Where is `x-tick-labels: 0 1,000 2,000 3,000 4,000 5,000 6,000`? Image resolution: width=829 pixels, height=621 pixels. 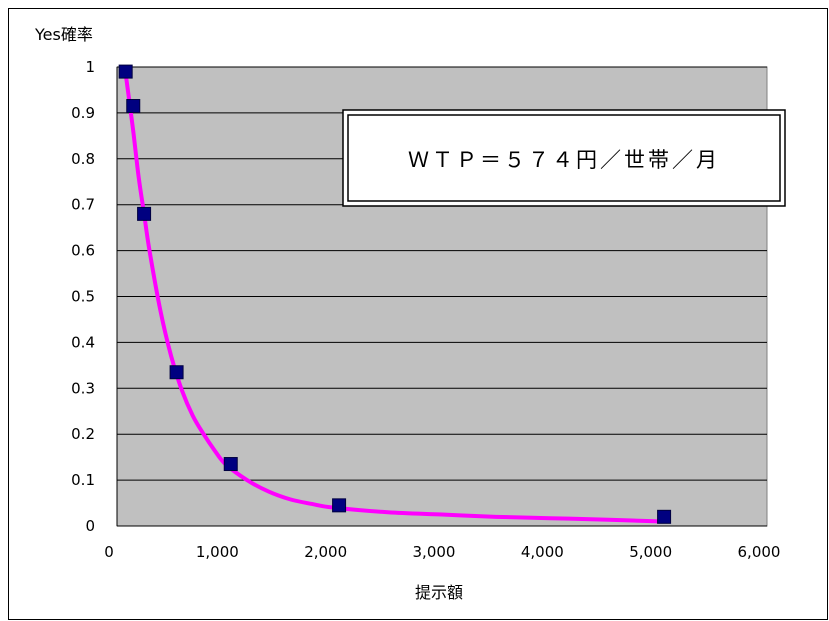
x-tick-labels: 0 1,000 2,000 3,000 4,000 5,000 6,000 is located at coordinates (442, 552).